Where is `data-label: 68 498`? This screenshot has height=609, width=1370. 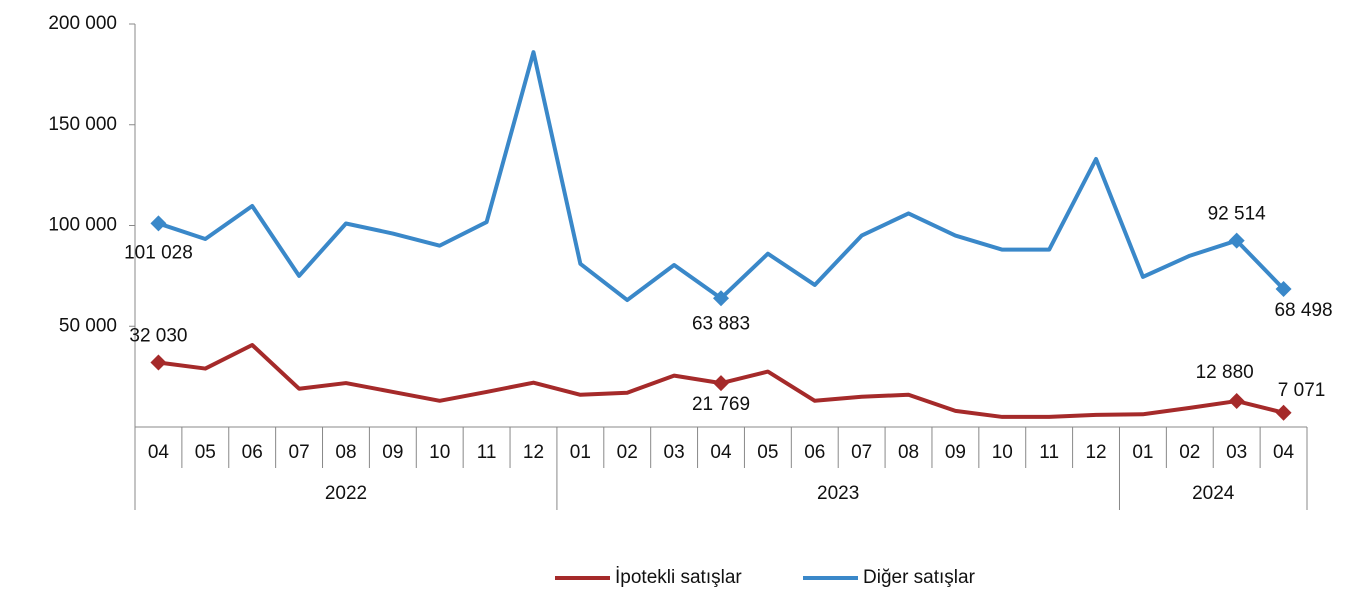 data-label: 68 498 is located at coordinates (1303, 310).